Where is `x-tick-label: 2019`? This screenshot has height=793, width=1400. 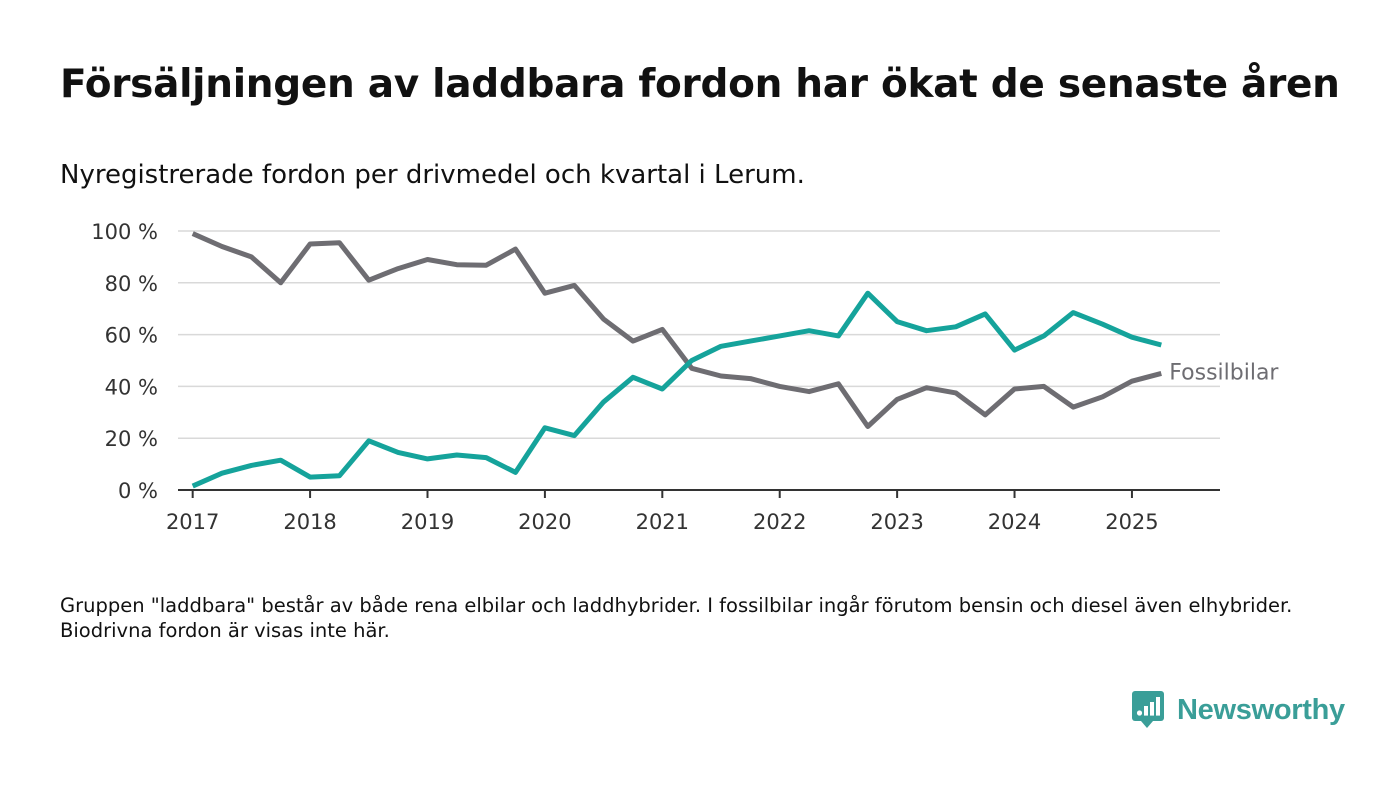
x-tick-label: 2019 is located at coordinates (427, 522).